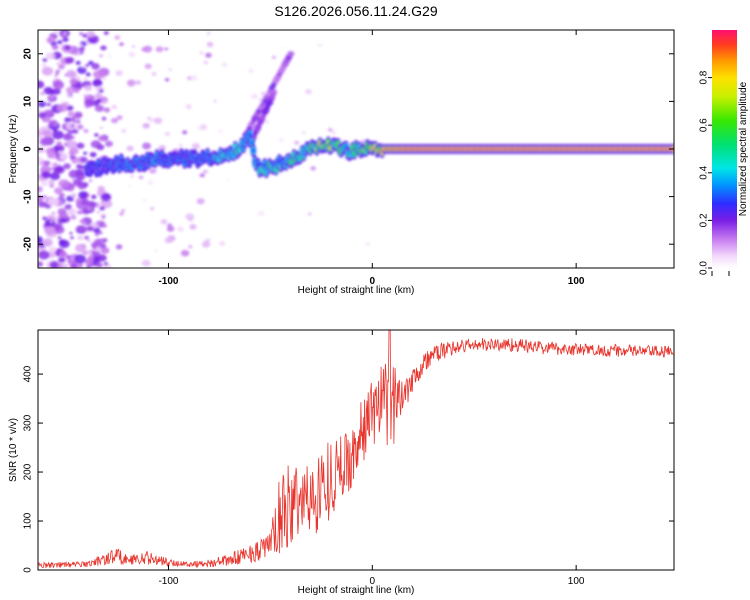  Describe the element at coordinates (28, 570) in the screenshot. I see `y-tick-label: 0` at that location.